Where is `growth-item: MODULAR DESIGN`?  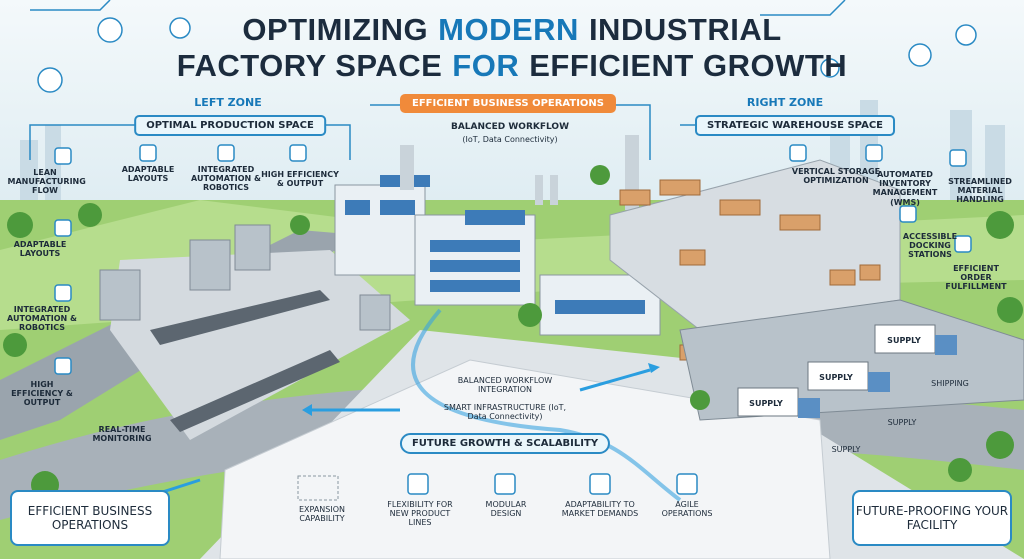
growth-item: MODULAR DESIGN is located at coordinates (506, 509).